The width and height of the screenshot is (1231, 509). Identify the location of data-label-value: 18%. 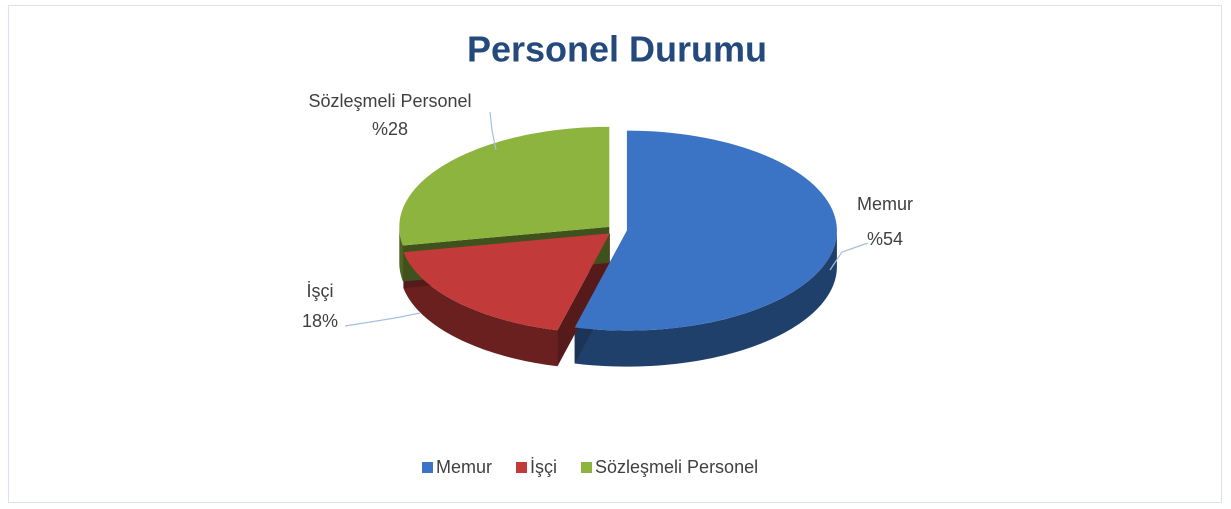
(320, 321).